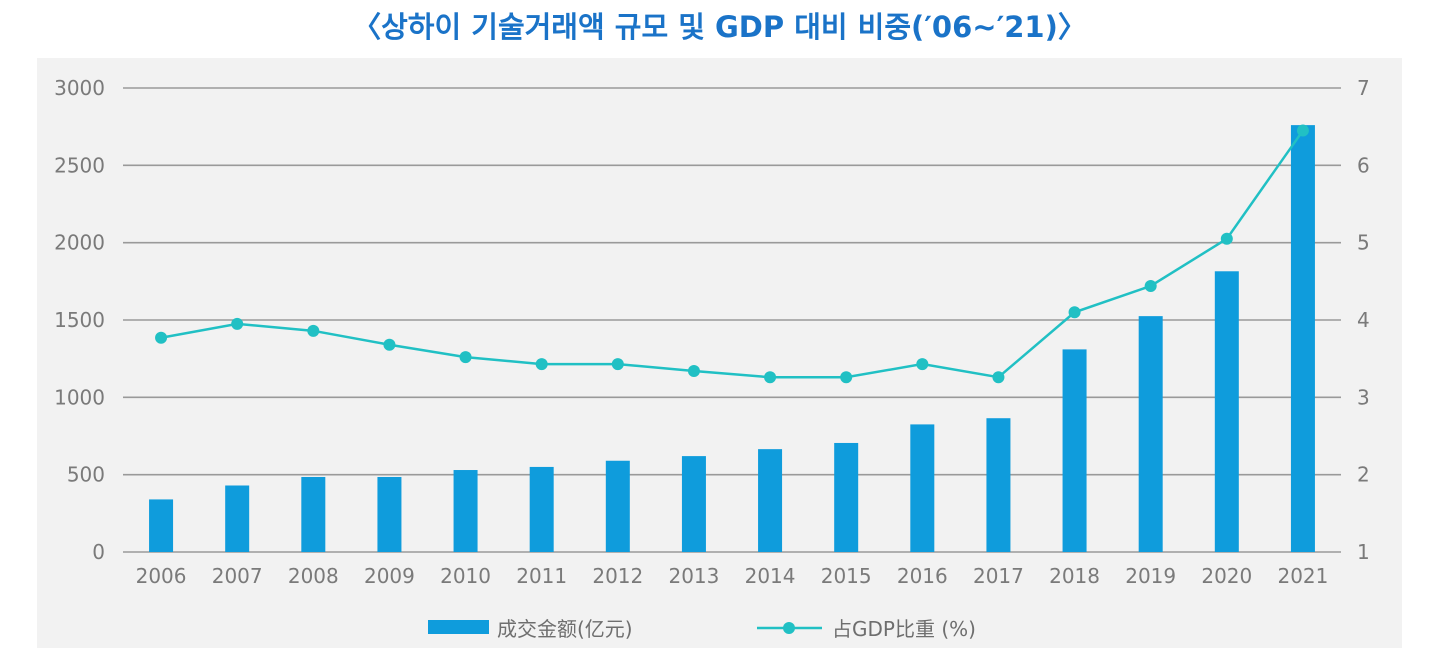 The width and height of the screenshot is (1439, 651). I want to click on bar-2021, so click(1302, 339).